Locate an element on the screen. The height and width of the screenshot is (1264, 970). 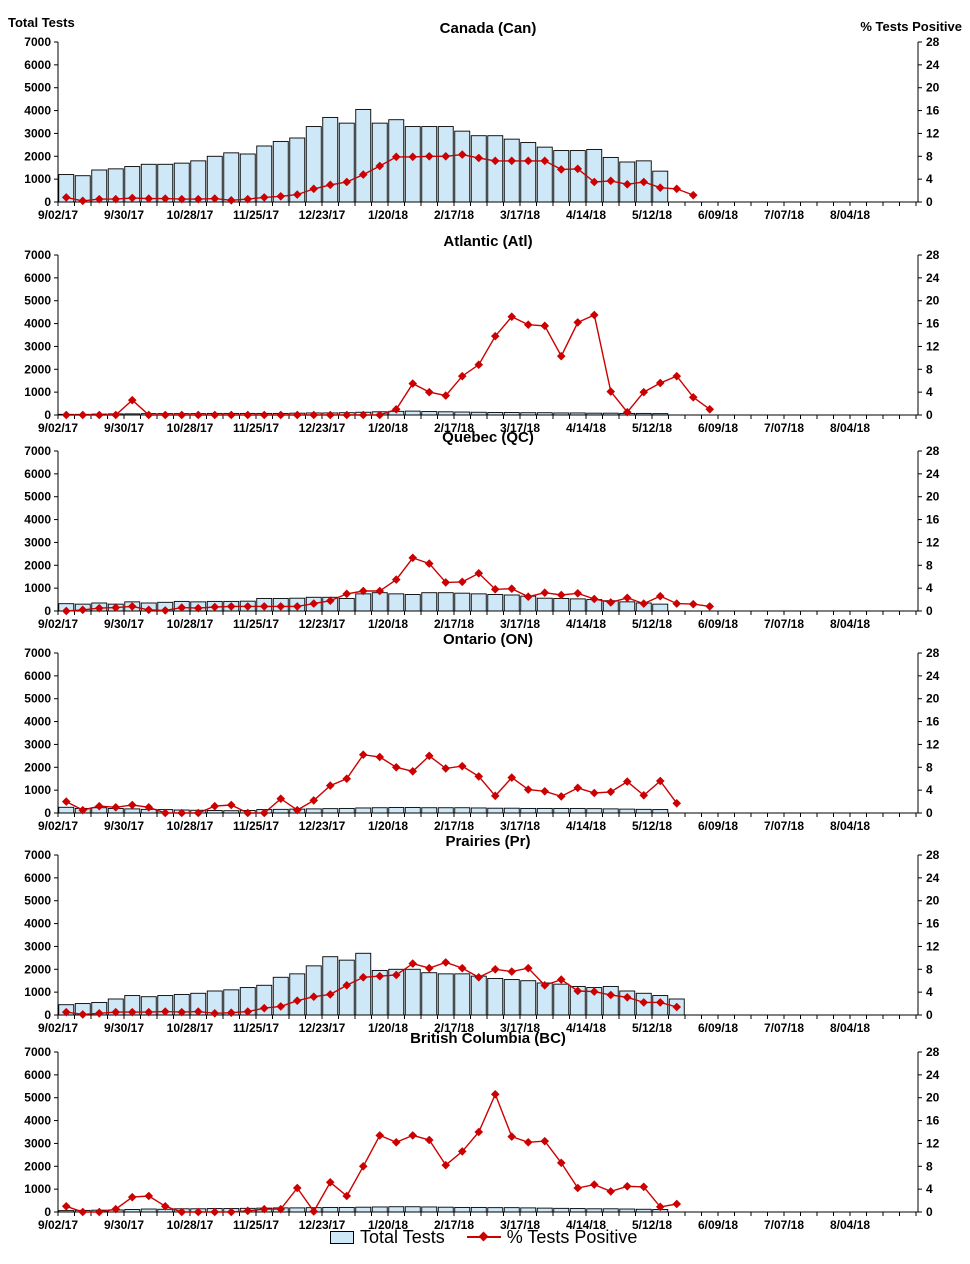
right-tick-label: 28 is located at coordinates (933, 855).